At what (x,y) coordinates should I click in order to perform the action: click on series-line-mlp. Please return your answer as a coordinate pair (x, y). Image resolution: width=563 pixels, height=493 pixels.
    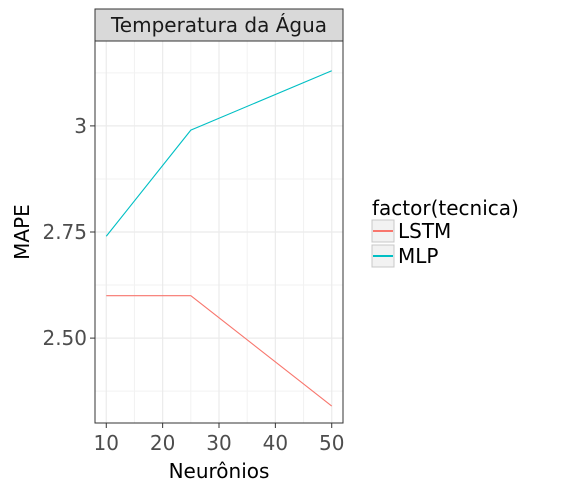
    Looking at the image, I should click on (218, 153).